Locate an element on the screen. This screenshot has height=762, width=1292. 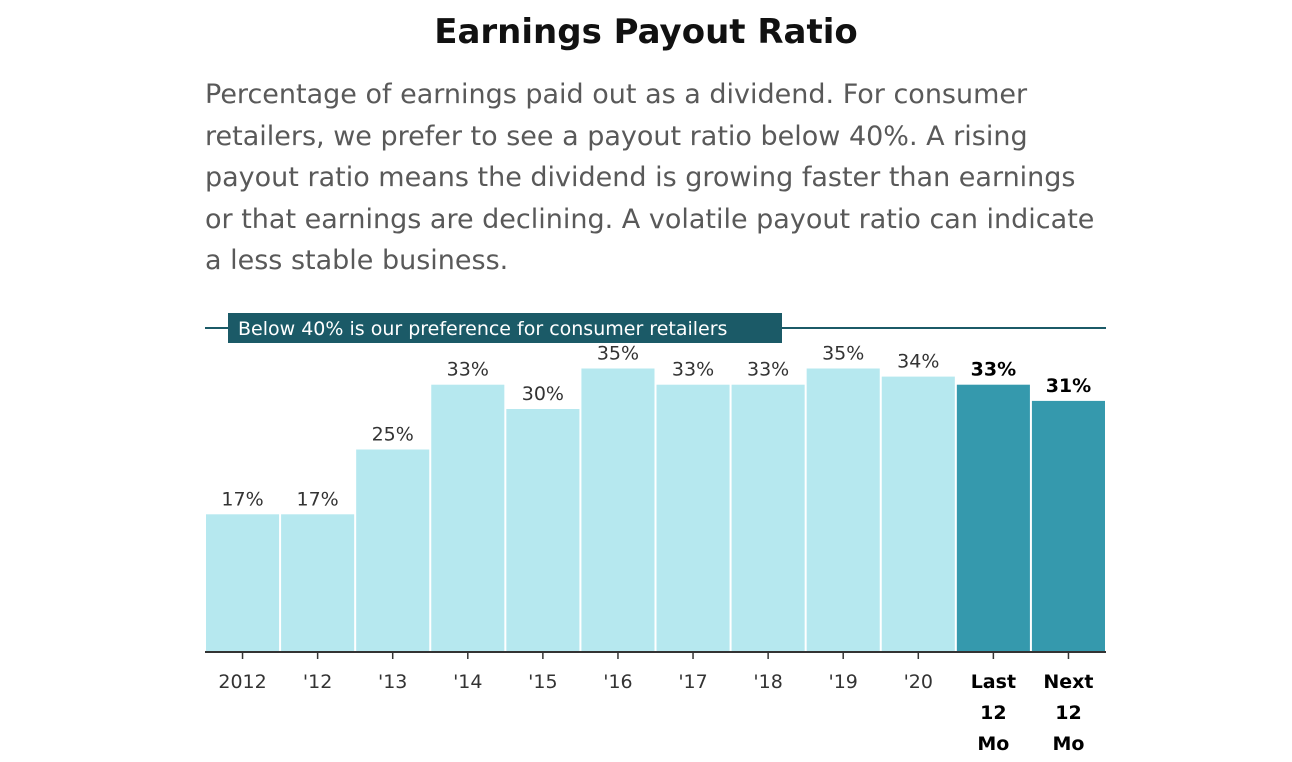
x-tick-label-5: '16 is located at coordinates (617, 682).